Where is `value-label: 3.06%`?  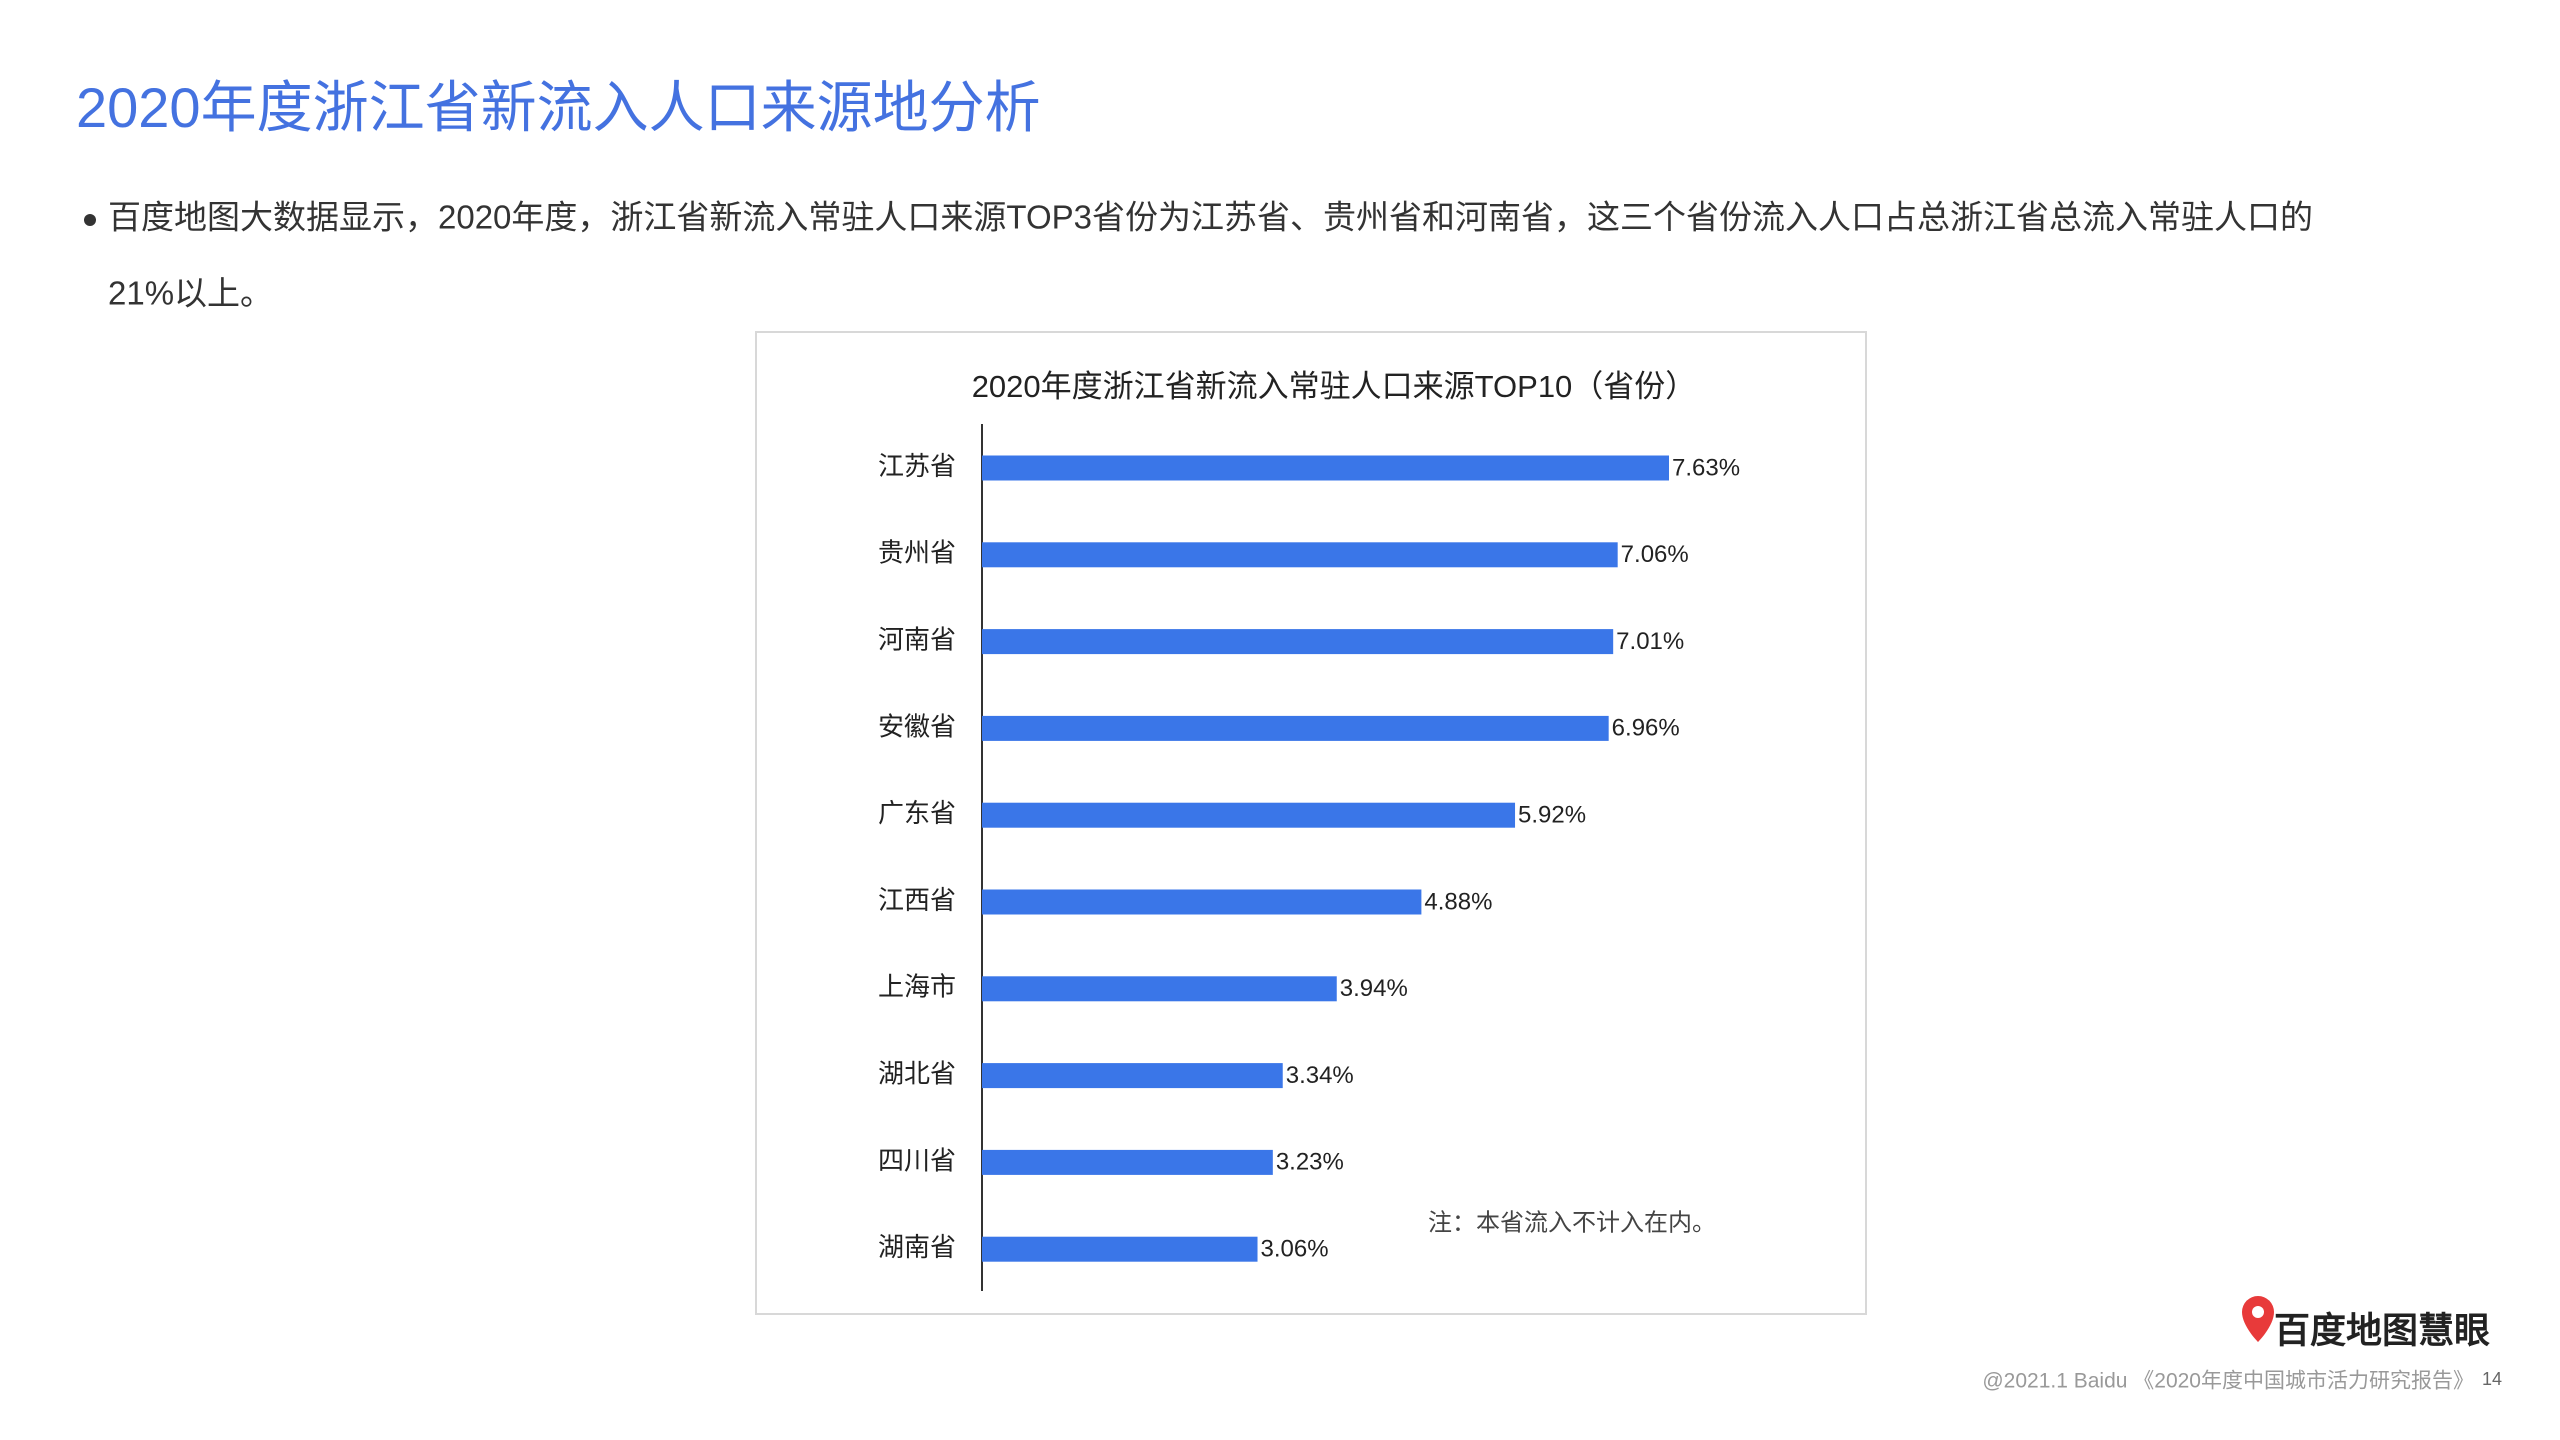 value-label: 3.06% is located at coordinates (1295, 1249).